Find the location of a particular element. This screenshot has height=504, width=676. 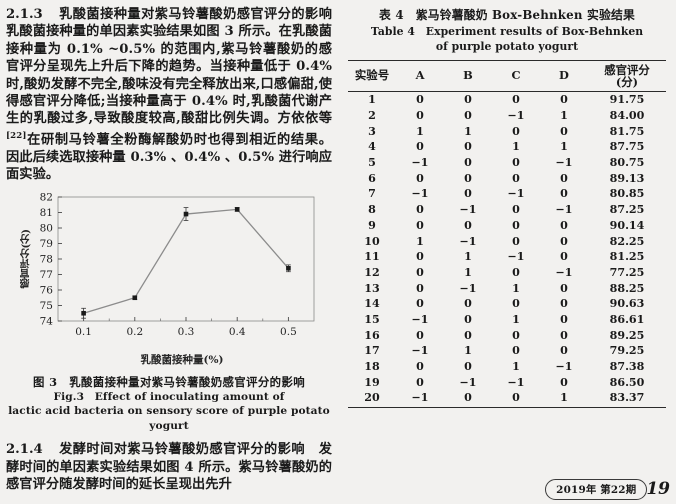

table-row: 2 0 0 −1 1 84.00 is located at coordinates (507, 116).